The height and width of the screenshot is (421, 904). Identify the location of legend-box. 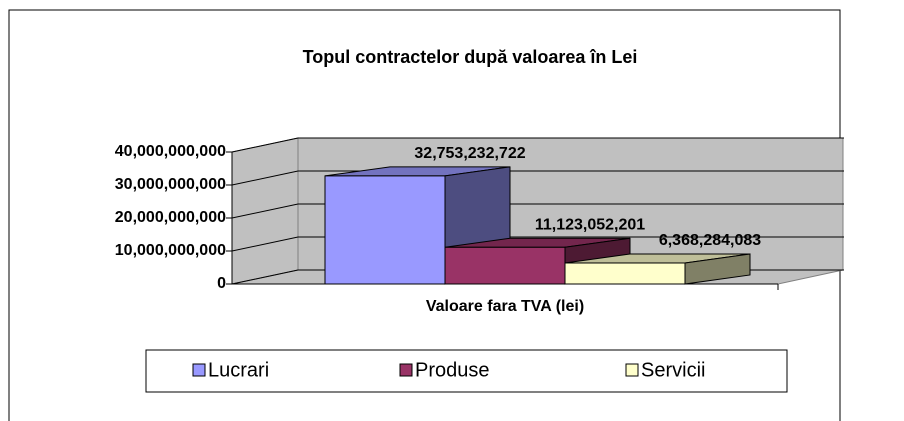
(466, 371).